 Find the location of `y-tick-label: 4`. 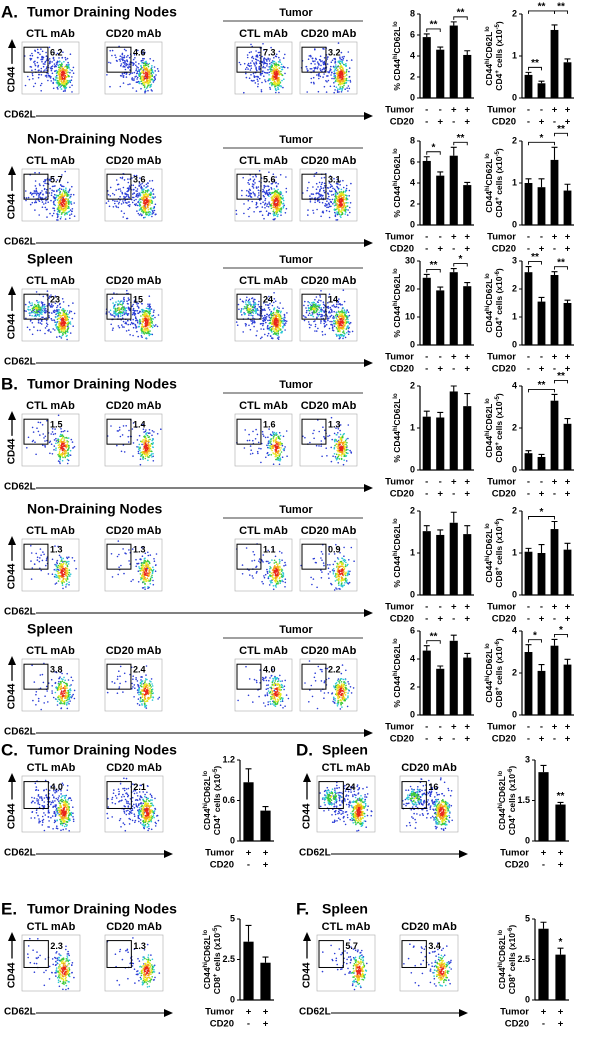

y-tick-label: 4 is located at coordinates (412, 182).